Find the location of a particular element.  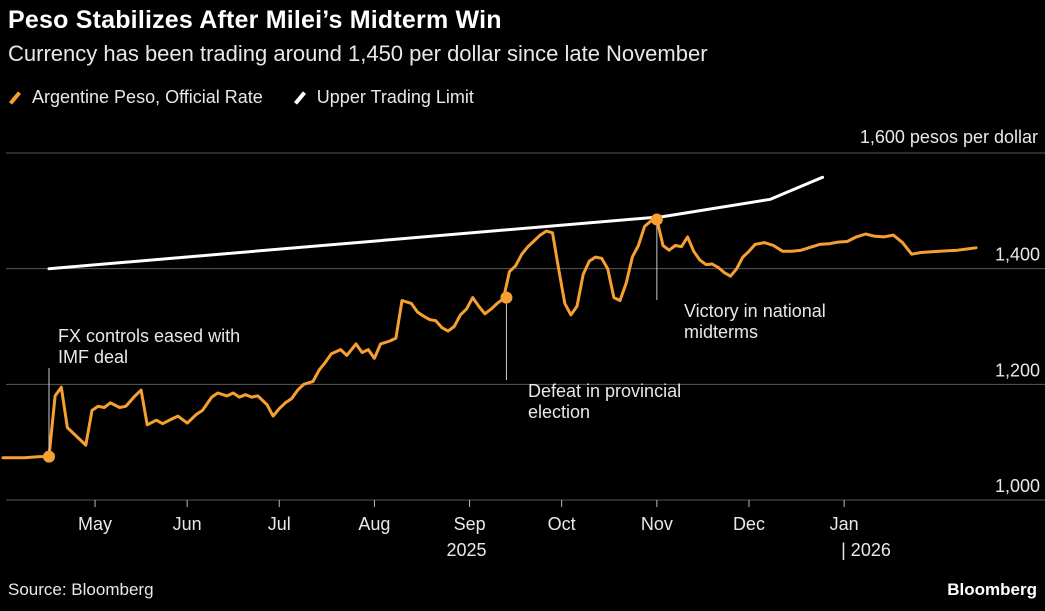

y-tick-label: 1,000 is located at coordinates (1017, 486).